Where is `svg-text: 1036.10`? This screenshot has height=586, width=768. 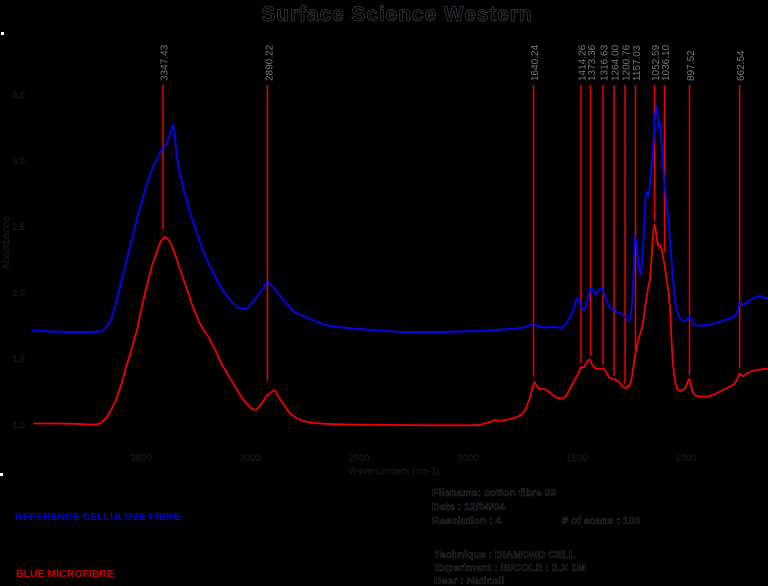 svg-text: 1036.10 is located at coordinates (666, 62).